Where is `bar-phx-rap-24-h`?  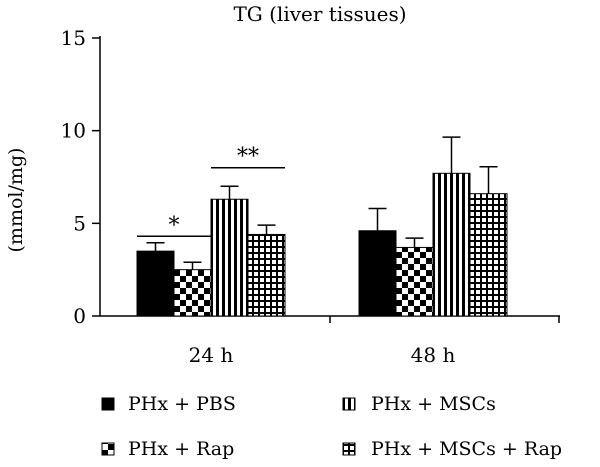 bar-phx-rap-24-h is located at coordinates (192, 293).